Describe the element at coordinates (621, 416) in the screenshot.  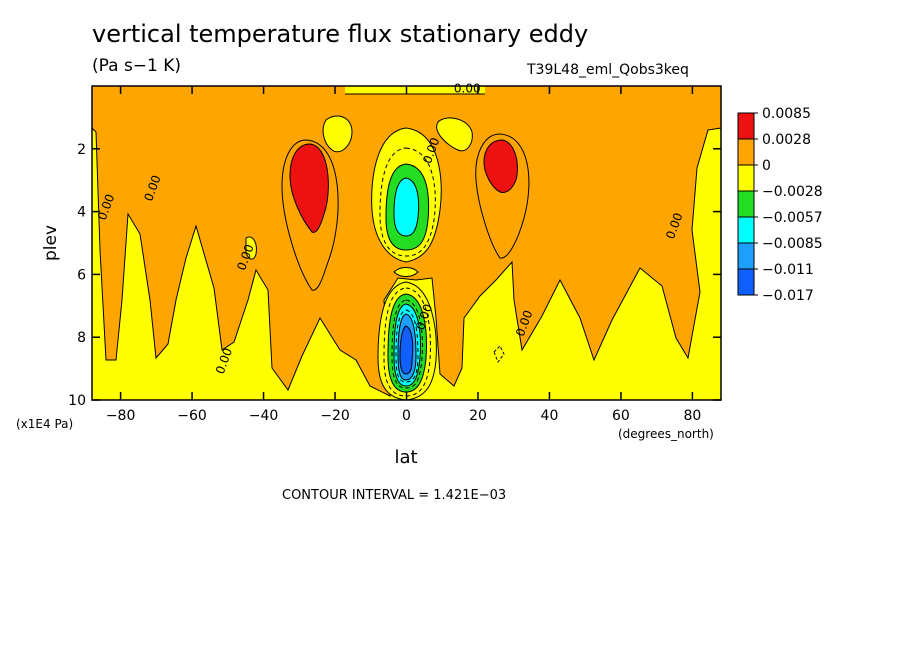
I see `x-tick-label: 60` at that location.